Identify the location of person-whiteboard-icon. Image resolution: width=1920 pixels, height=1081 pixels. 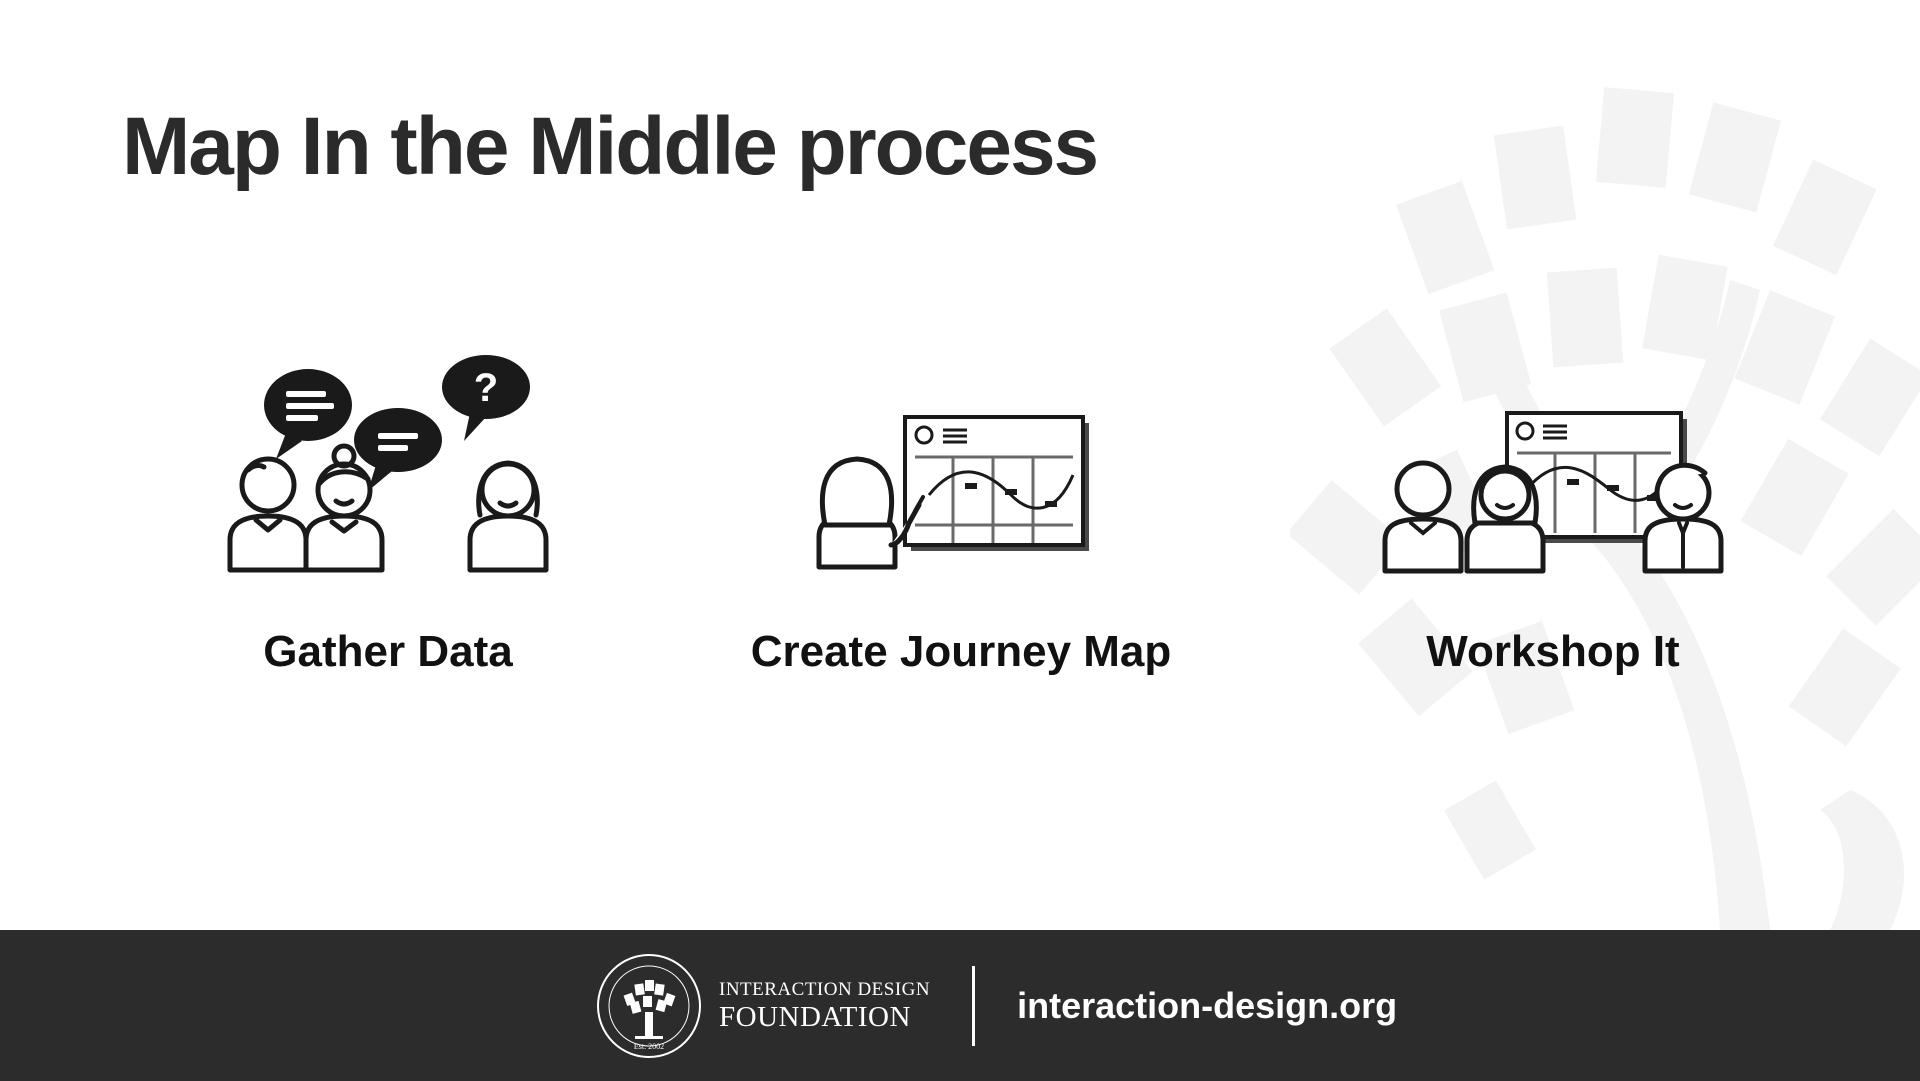
(952, 492).